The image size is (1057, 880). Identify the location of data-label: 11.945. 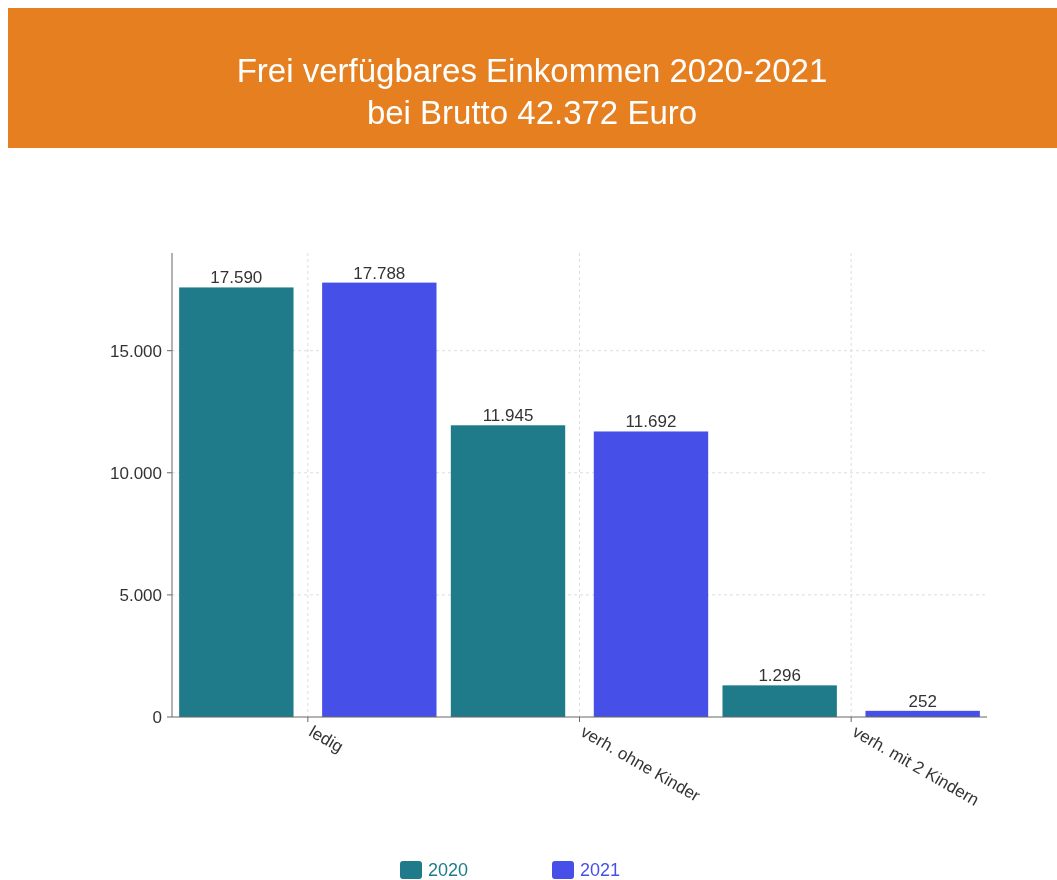
(508, 416).